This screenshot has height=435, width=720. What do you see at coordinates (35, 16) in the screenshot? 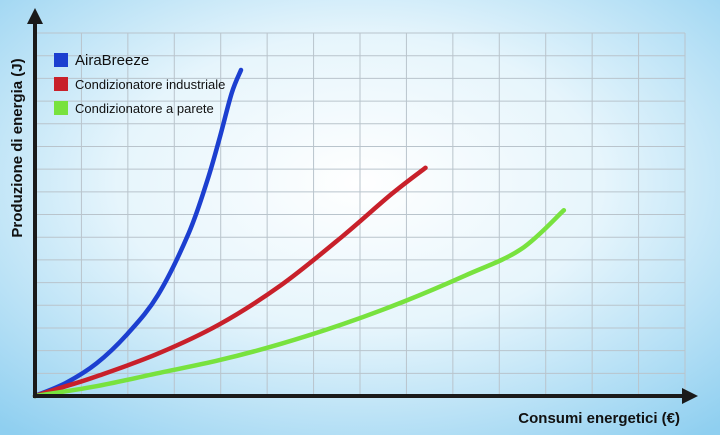
I see `y-axis-arrowhead` at bounding box center [35, 16].